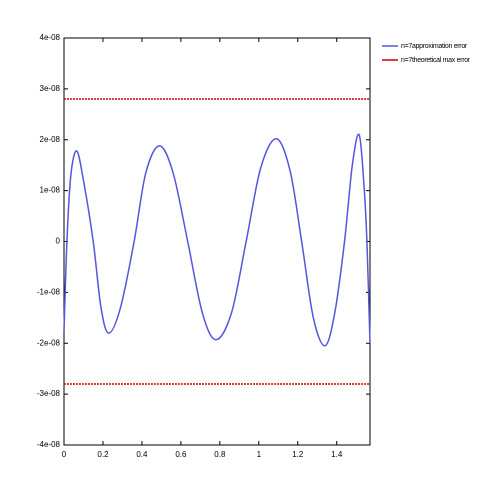 The height and width of the screenshot is (500, 500). What do you see at coordinates (49, 342) in the screenshot?
I see `y-tick-label: -2e-08` at bounding box center [49, 342].